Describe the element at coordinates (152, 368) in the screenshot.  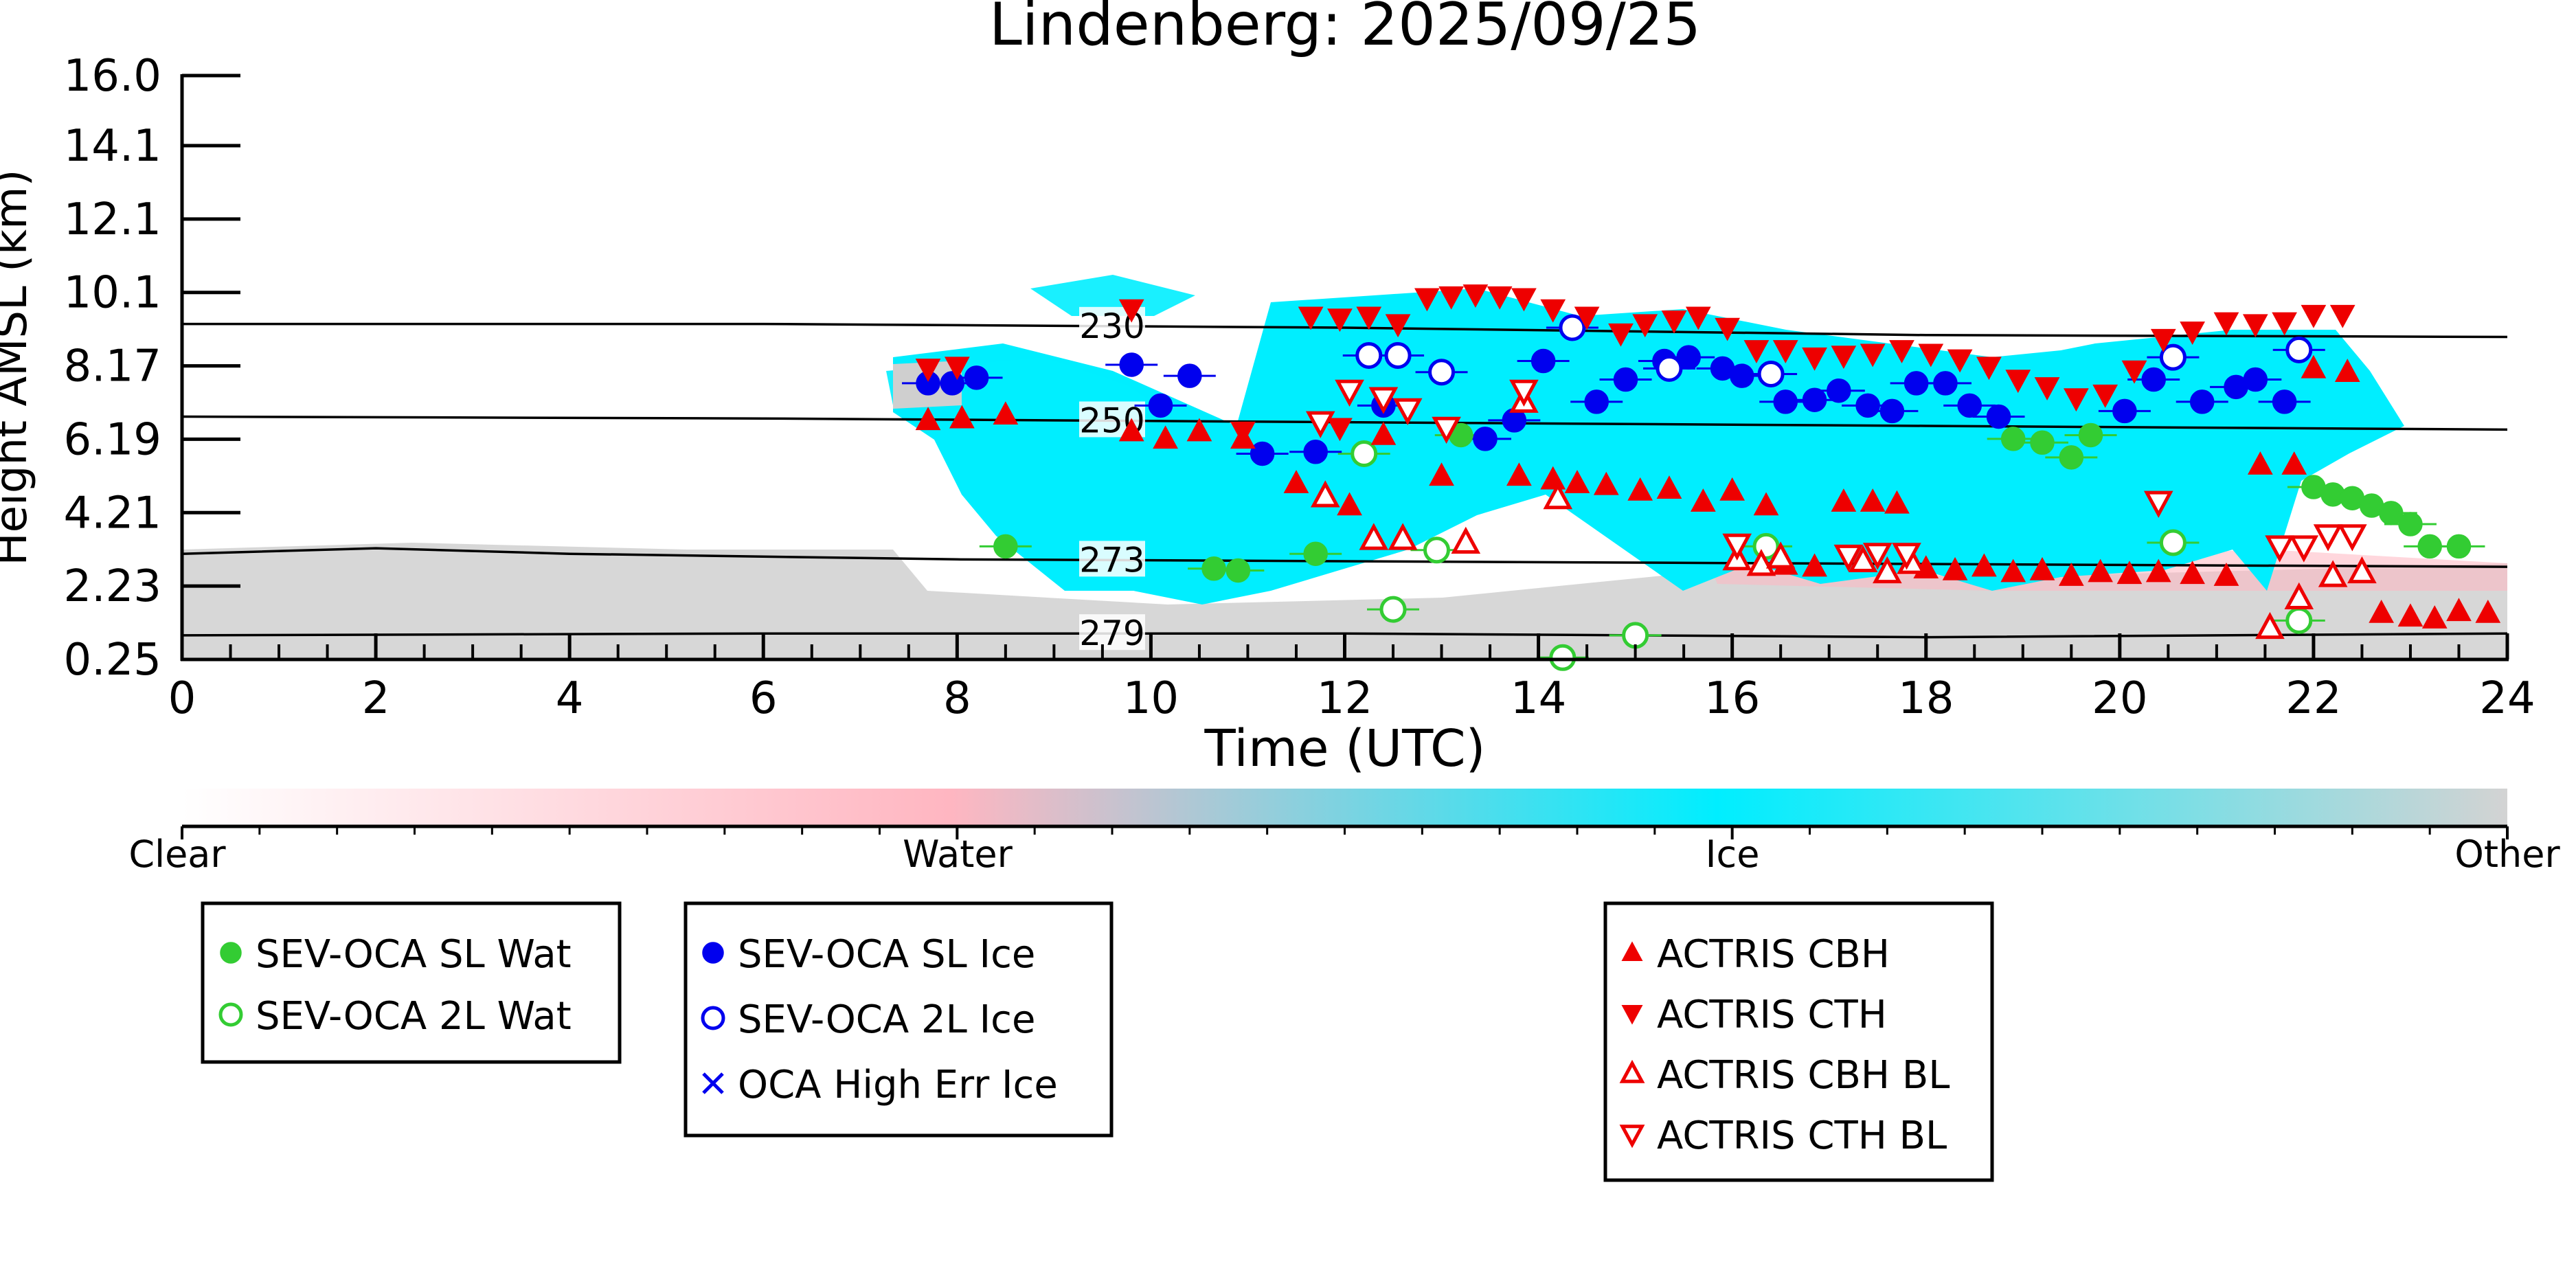
I see `y-axis-ticks: 0.25 2.23 4.21 6.19 8.17 10.1 12.1 14.1 16.0` at that location.